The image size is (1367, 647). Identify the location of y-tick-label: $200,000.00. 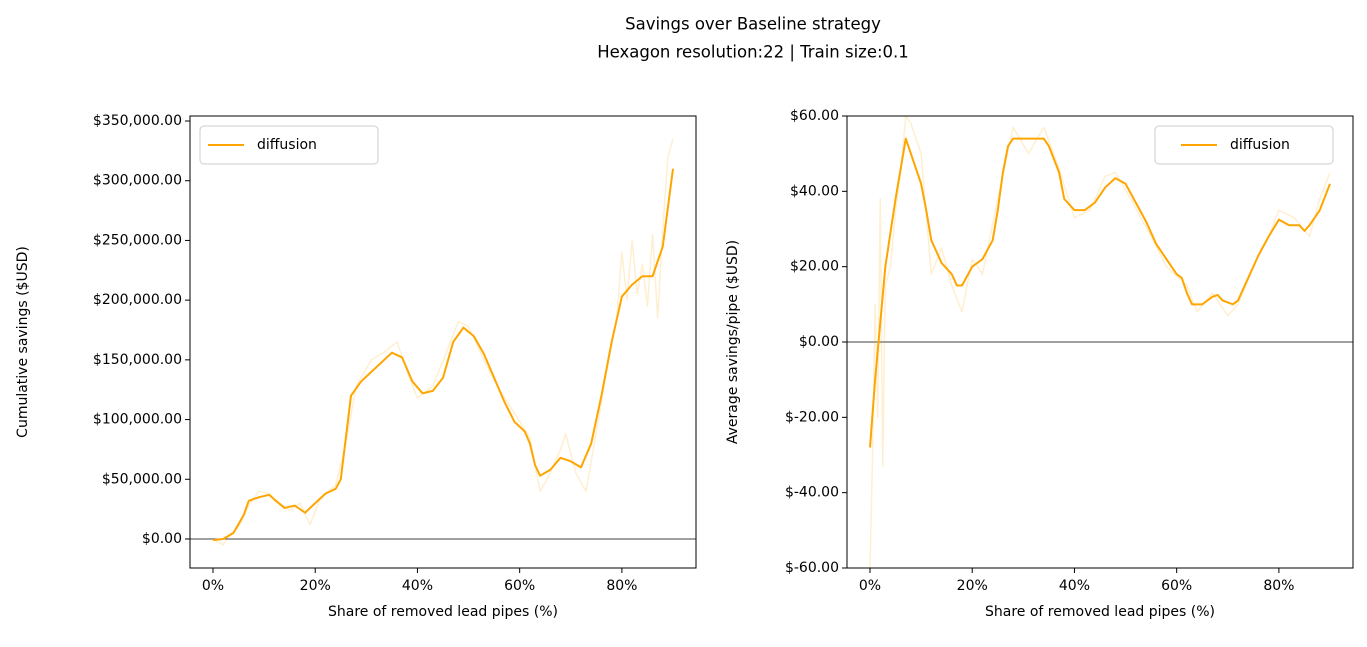
(137, 300).